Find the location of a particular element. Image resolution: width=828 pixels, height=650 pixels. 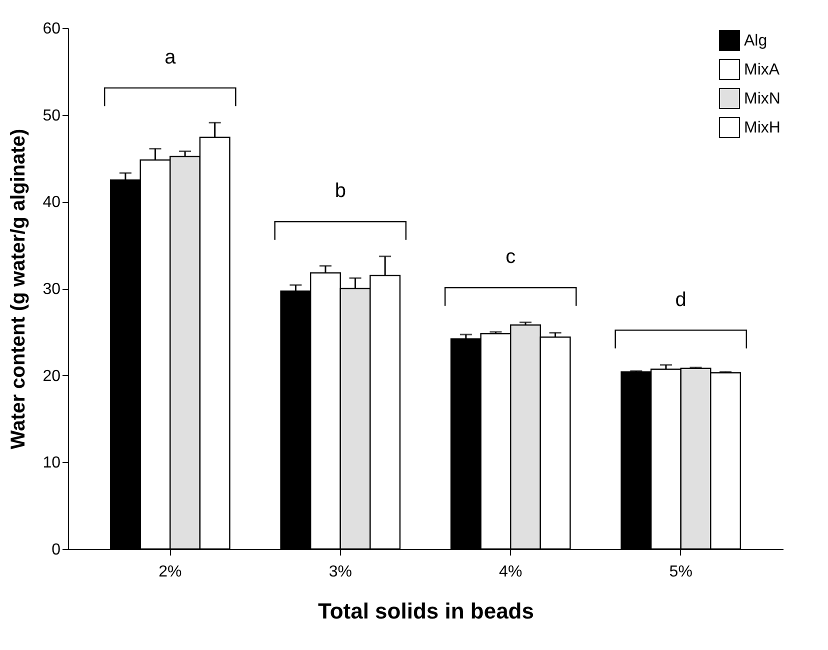

legend-label: MixA is located at coordinates (762, 70).